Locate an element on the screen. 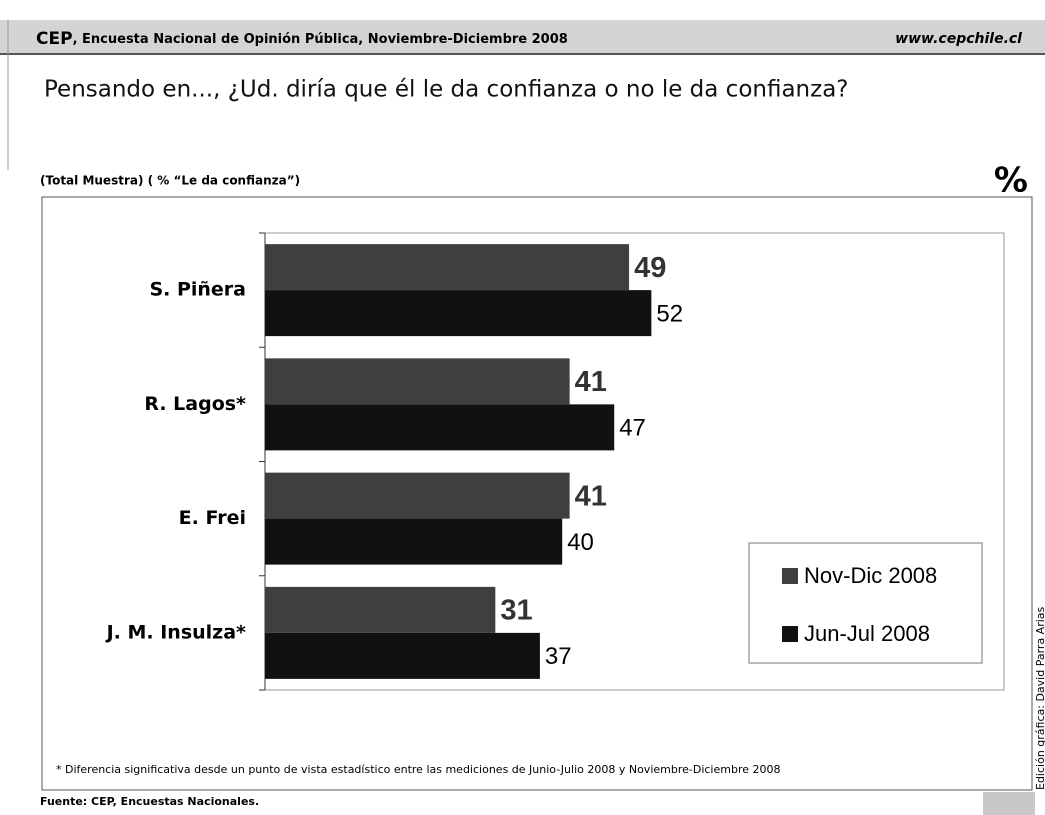  source: Fuente: CEP, Encuestas Nacionales. is located at coordinates (149, 801).